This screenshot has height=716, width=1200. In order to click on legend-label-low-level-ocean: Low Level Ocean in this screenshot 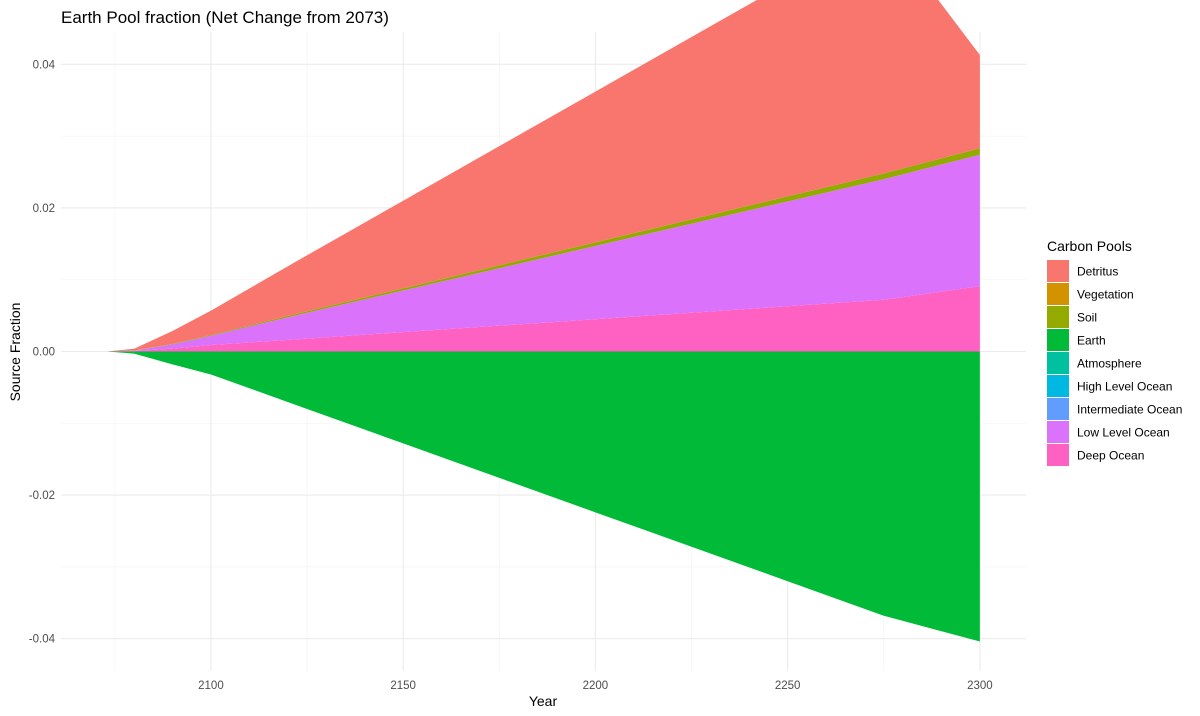, I will do `click(1123, 433)`.